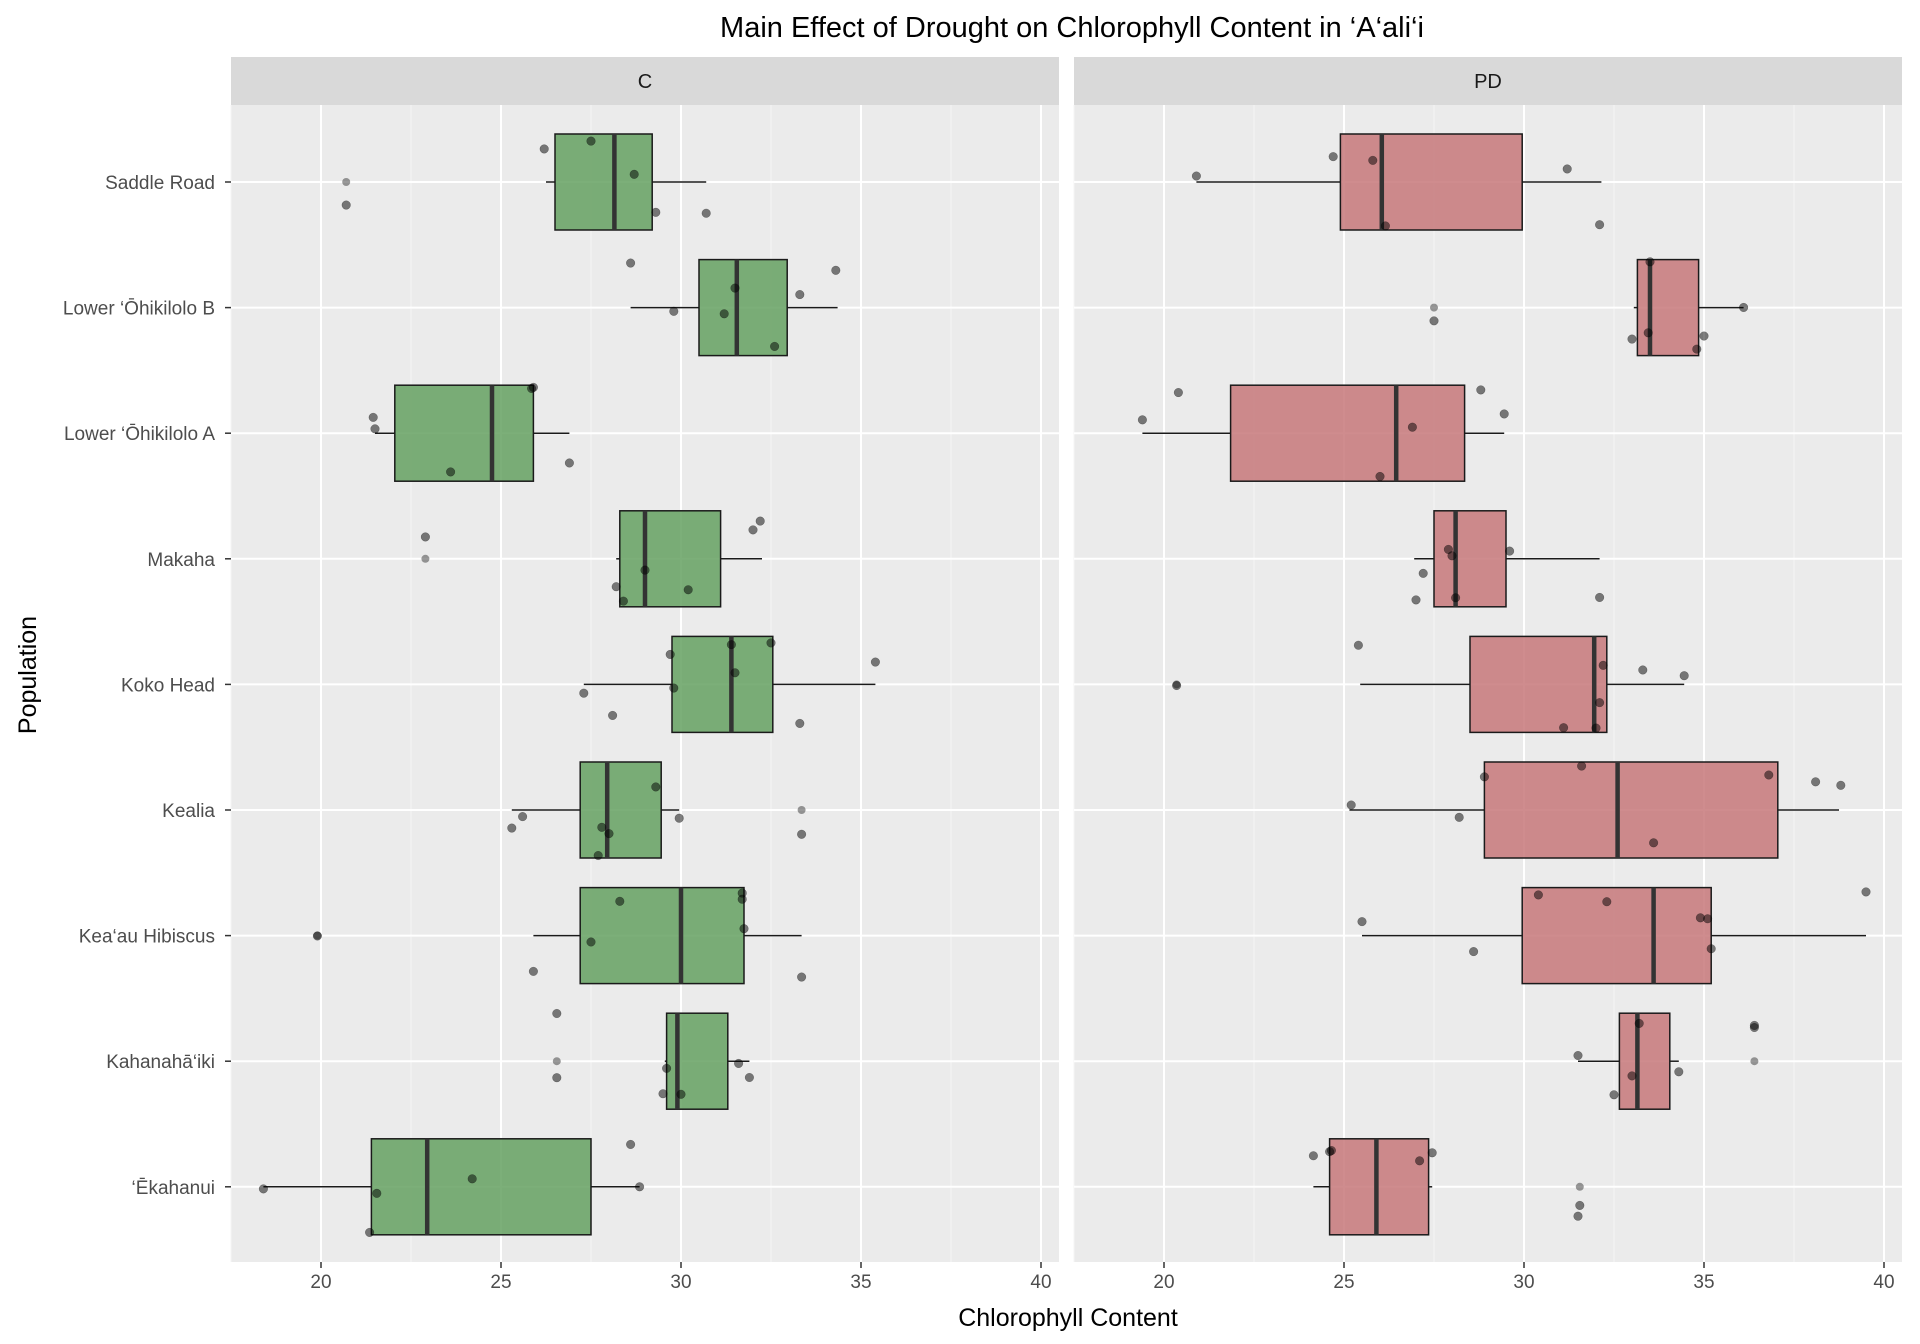 The image size is (1920, 1344). I want to click on x-tick-label: 30, so click(680, 1282).